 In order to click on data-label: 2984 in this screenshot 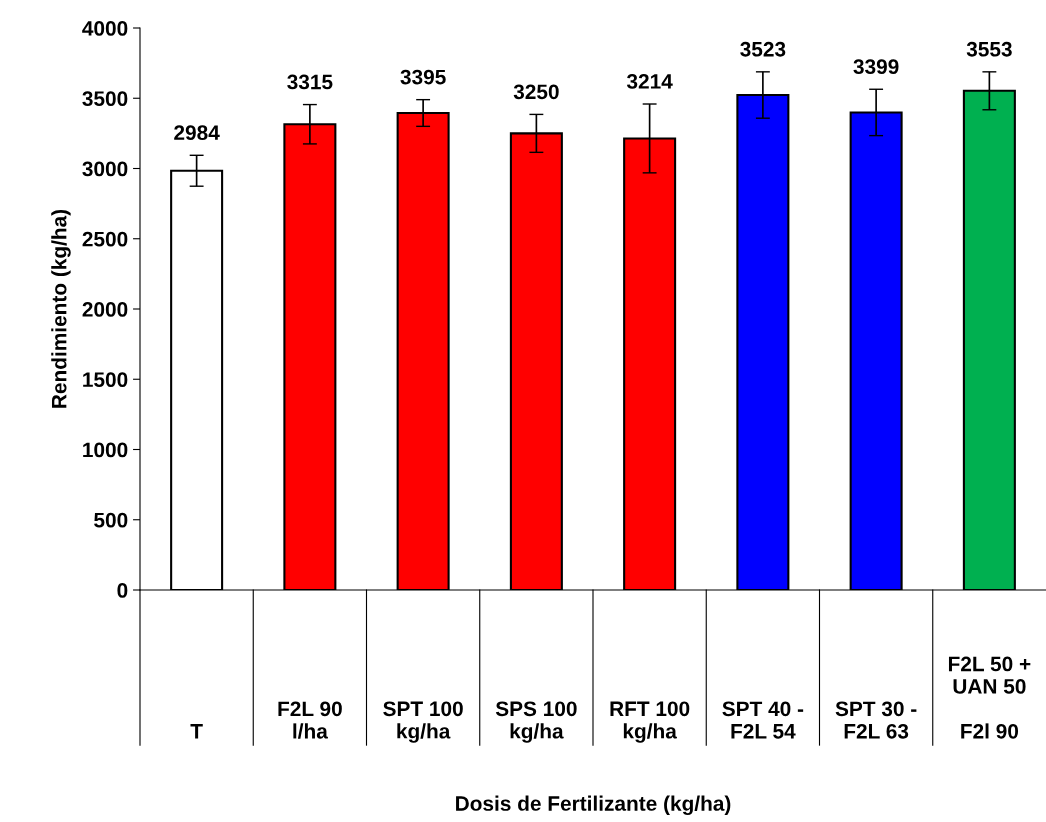, I will do `click(197, 133)`.